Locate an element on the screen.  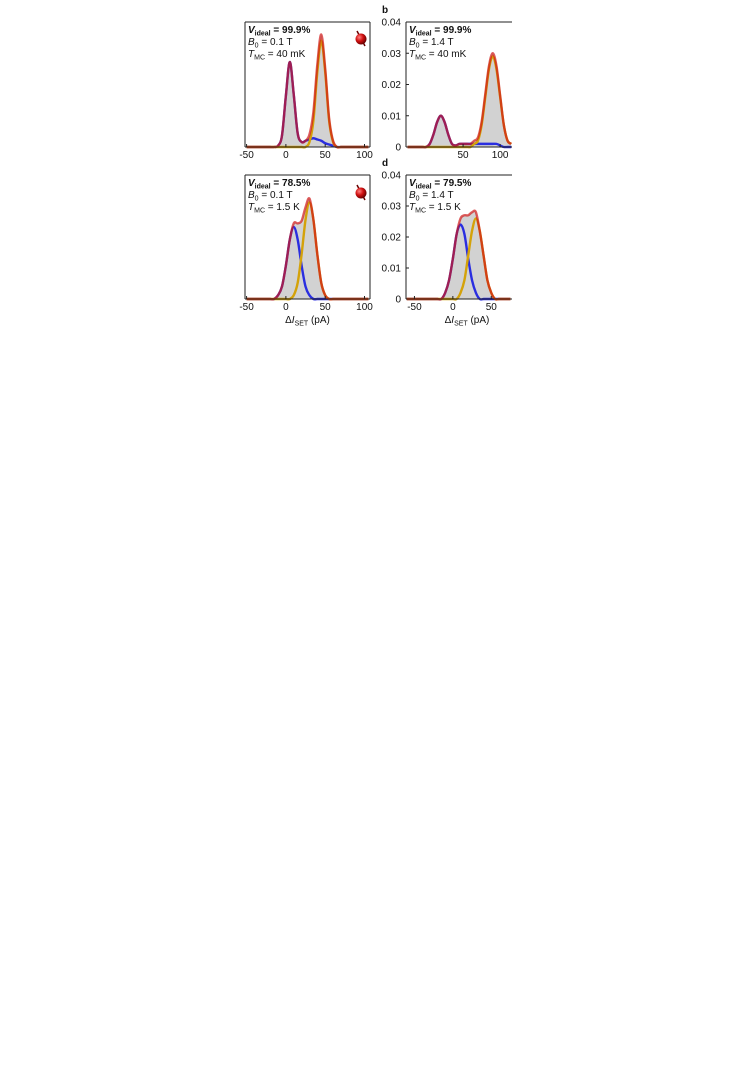
label-text: = 78.5% is located at coordinates (291, 183).